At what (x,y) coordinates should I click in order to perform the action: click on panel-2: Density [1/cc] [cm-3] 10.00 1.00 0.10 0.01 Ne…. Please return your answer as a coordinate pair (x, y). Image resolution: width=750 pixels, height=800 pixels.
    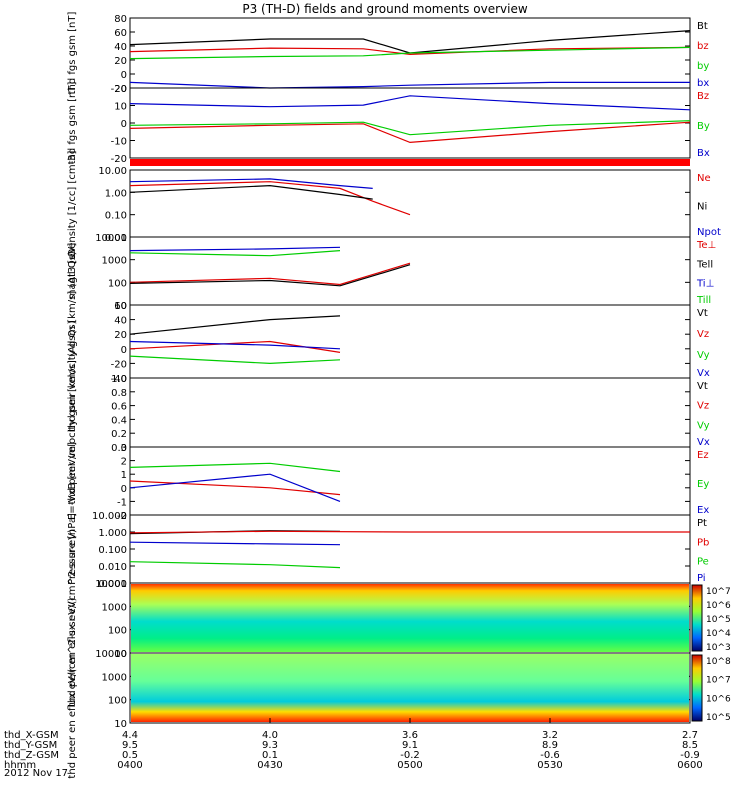
    Looking at the image, I should click on (394, 203).